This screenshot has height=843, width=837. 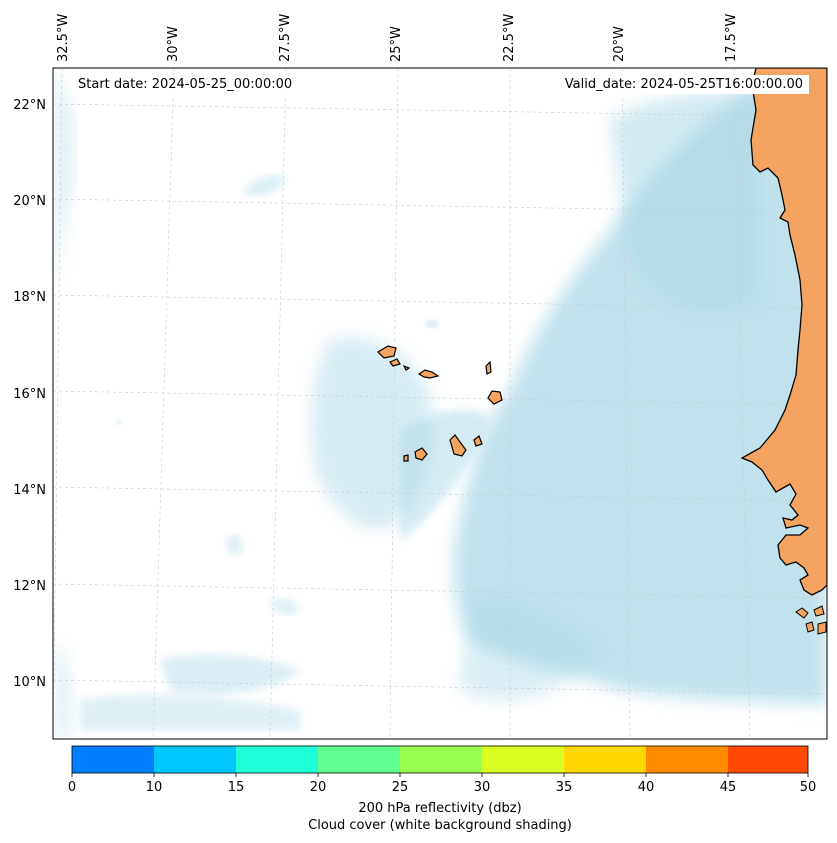 What do you see at coordinates (619, 44) in the screenshot?
I see `lon-label: 20°W` at bounding box center [619, 44].